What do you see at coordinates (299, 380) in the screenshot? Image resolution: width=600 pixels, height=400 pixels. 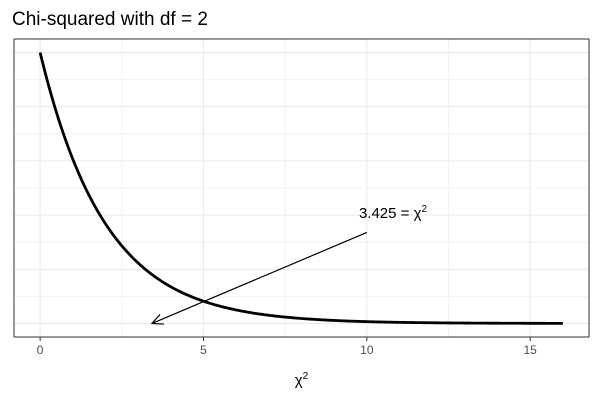 I see `x-axis-title-base: χ` at bounding box center [299, 380].